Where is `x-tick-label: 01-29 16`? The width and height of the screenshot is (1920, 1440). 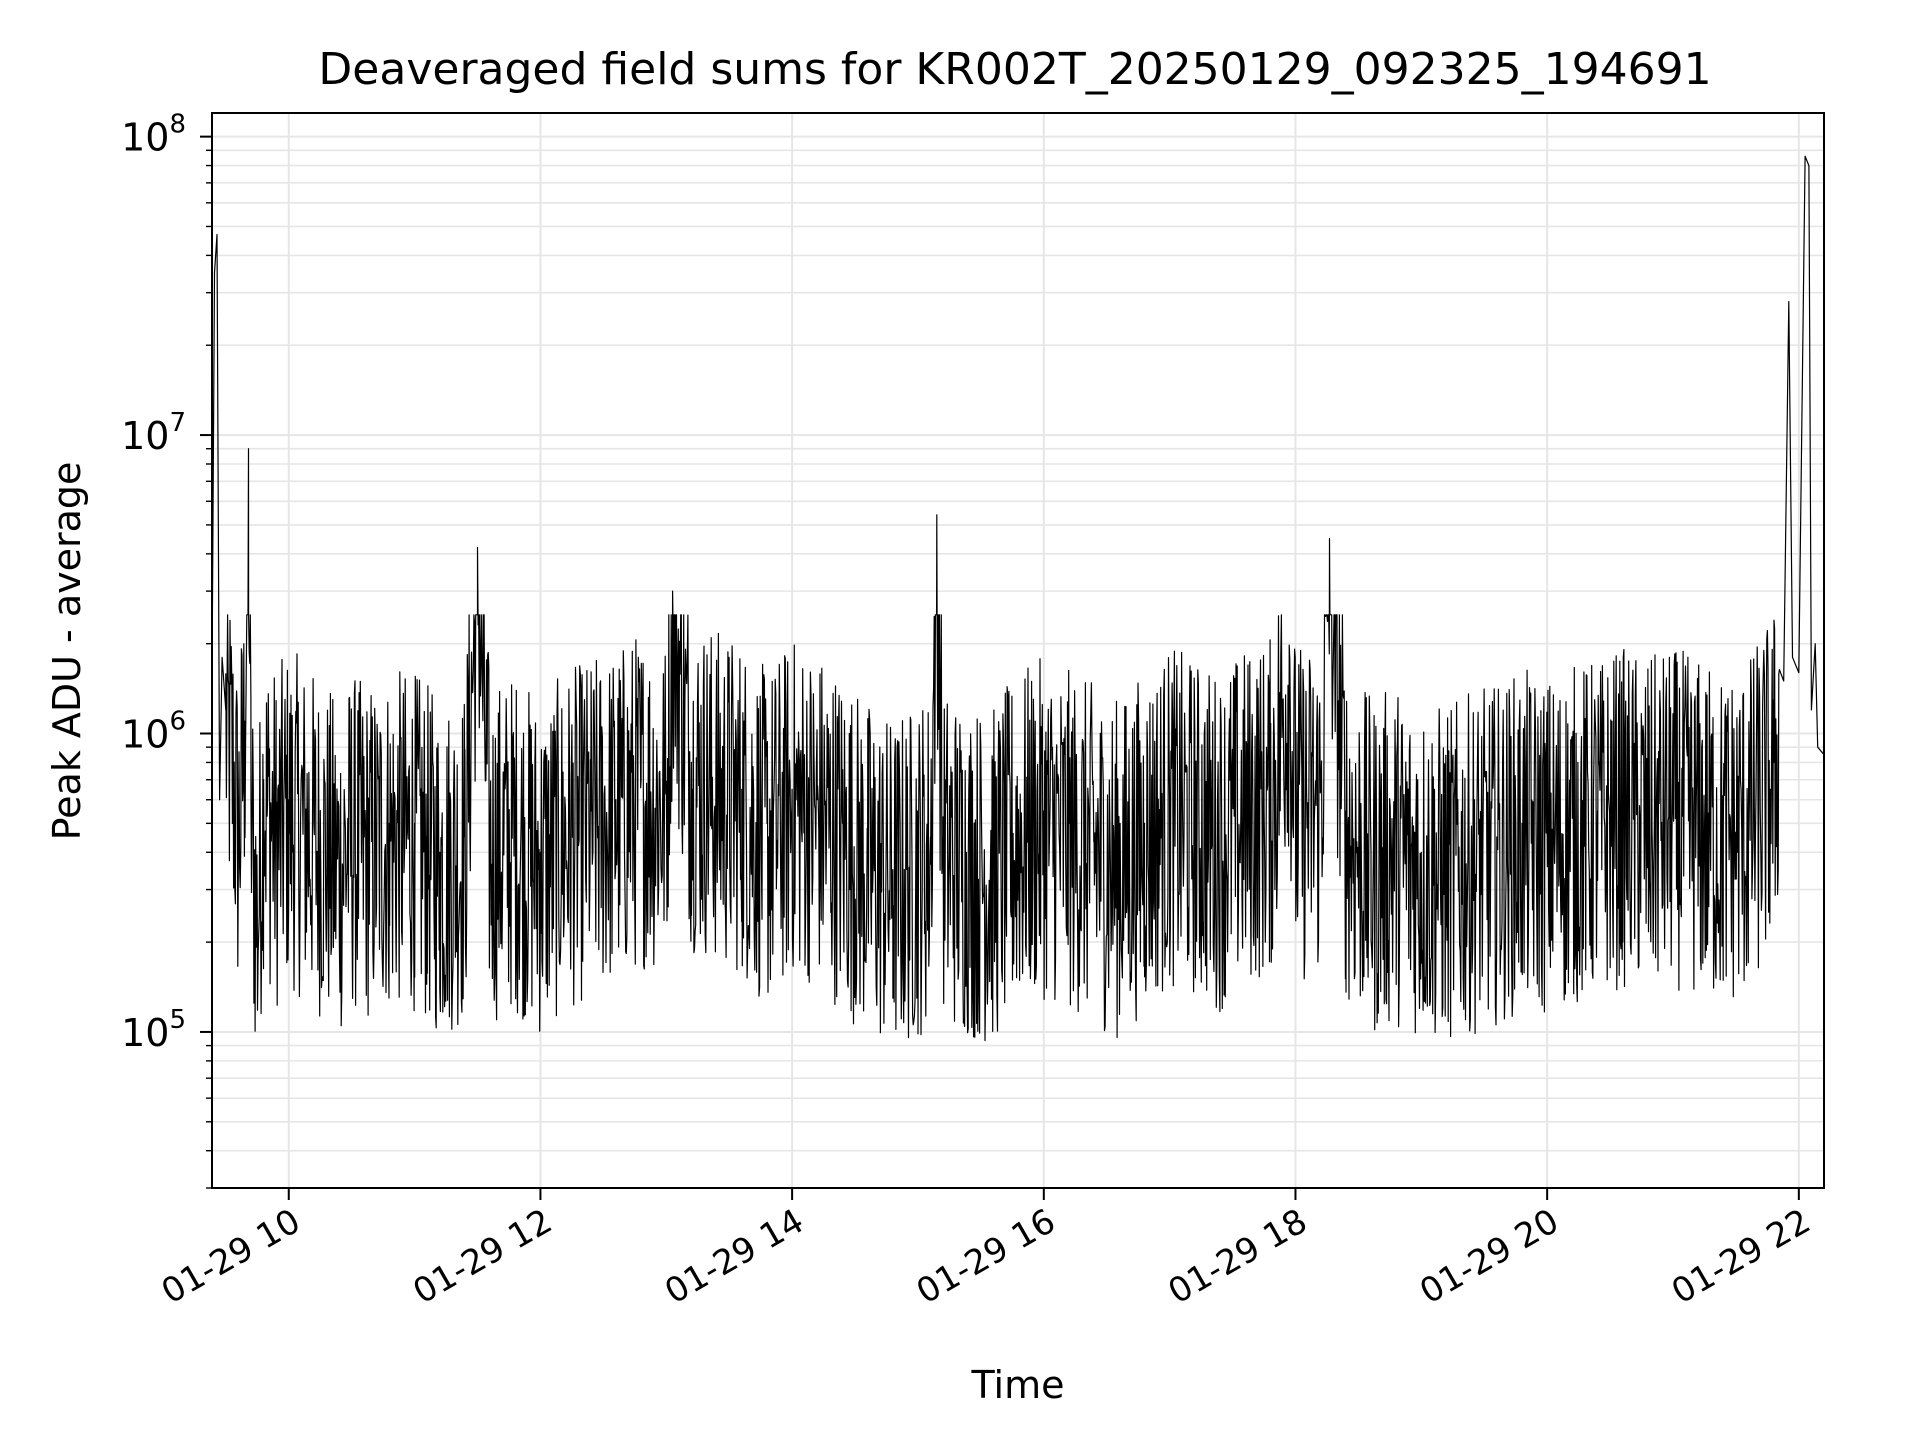 x-tick-label: 01-29 16 is located at coordinates (986, 1256).